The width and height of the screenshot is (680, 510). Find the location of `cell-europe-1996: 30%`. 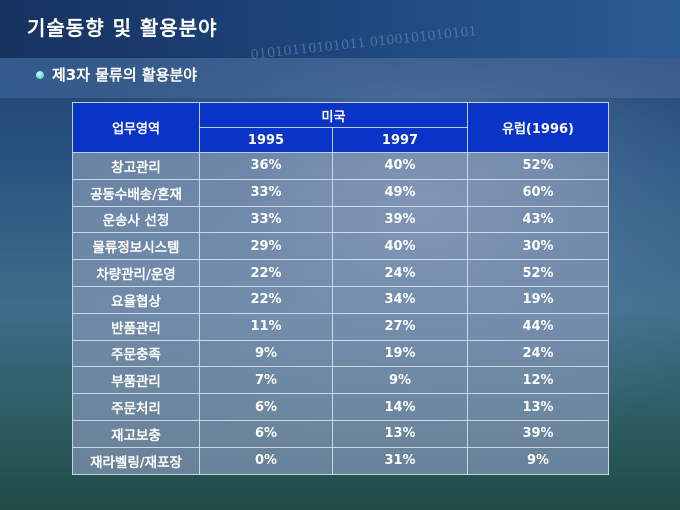

cell-europe-1996: 30% is located at coordinates (538, 246).